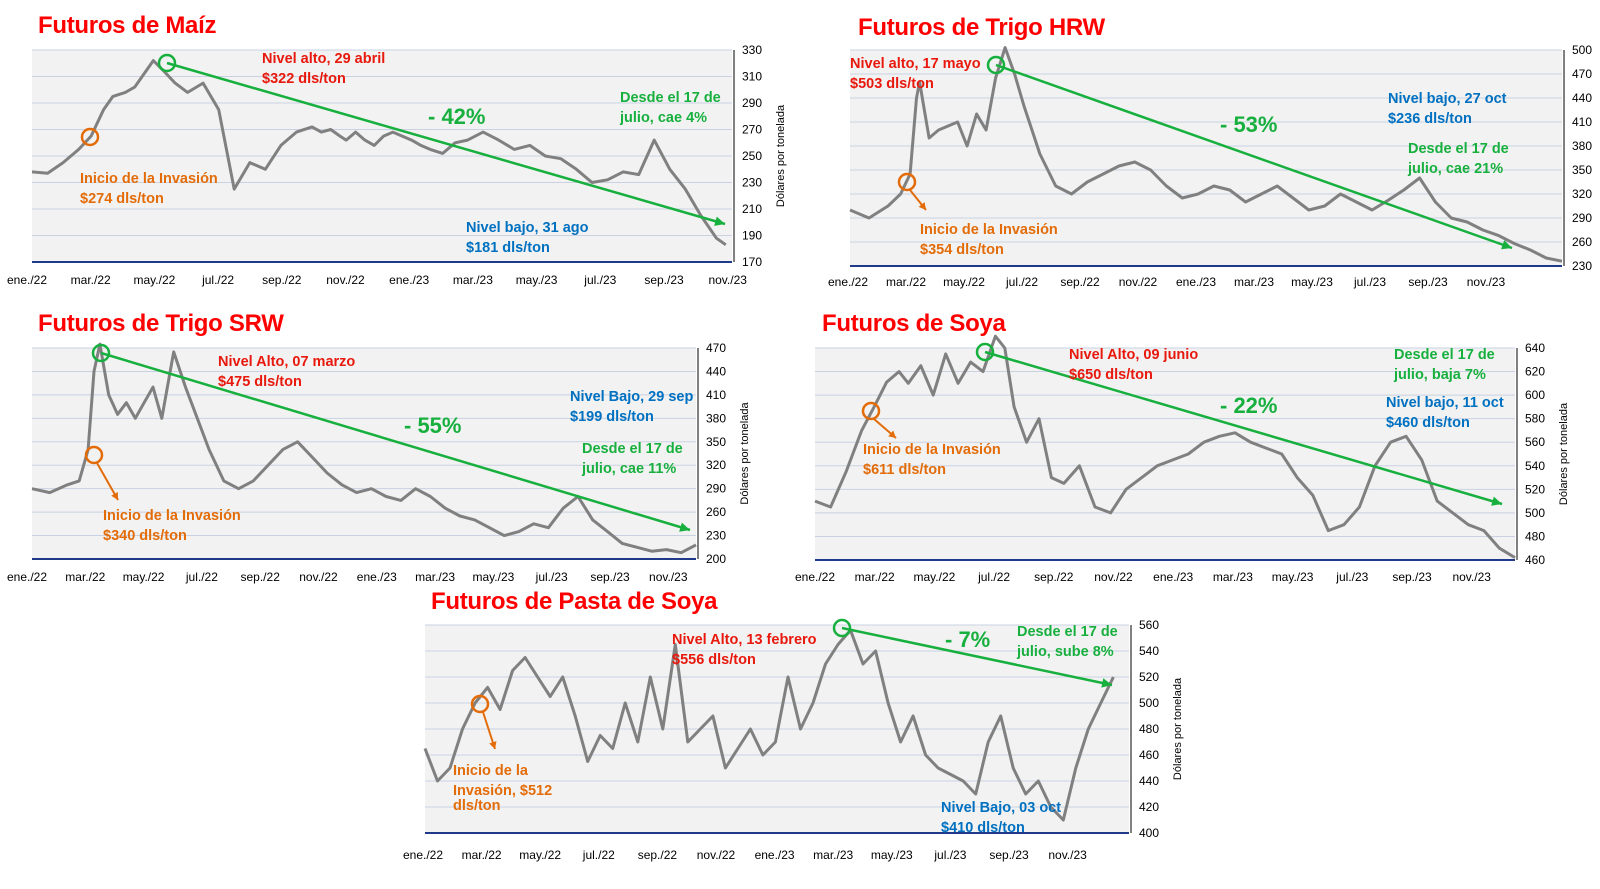  What do you see at coordinates (364, 453) in the screenshot?
I see `plot-area` at bounding box center [364, 453].